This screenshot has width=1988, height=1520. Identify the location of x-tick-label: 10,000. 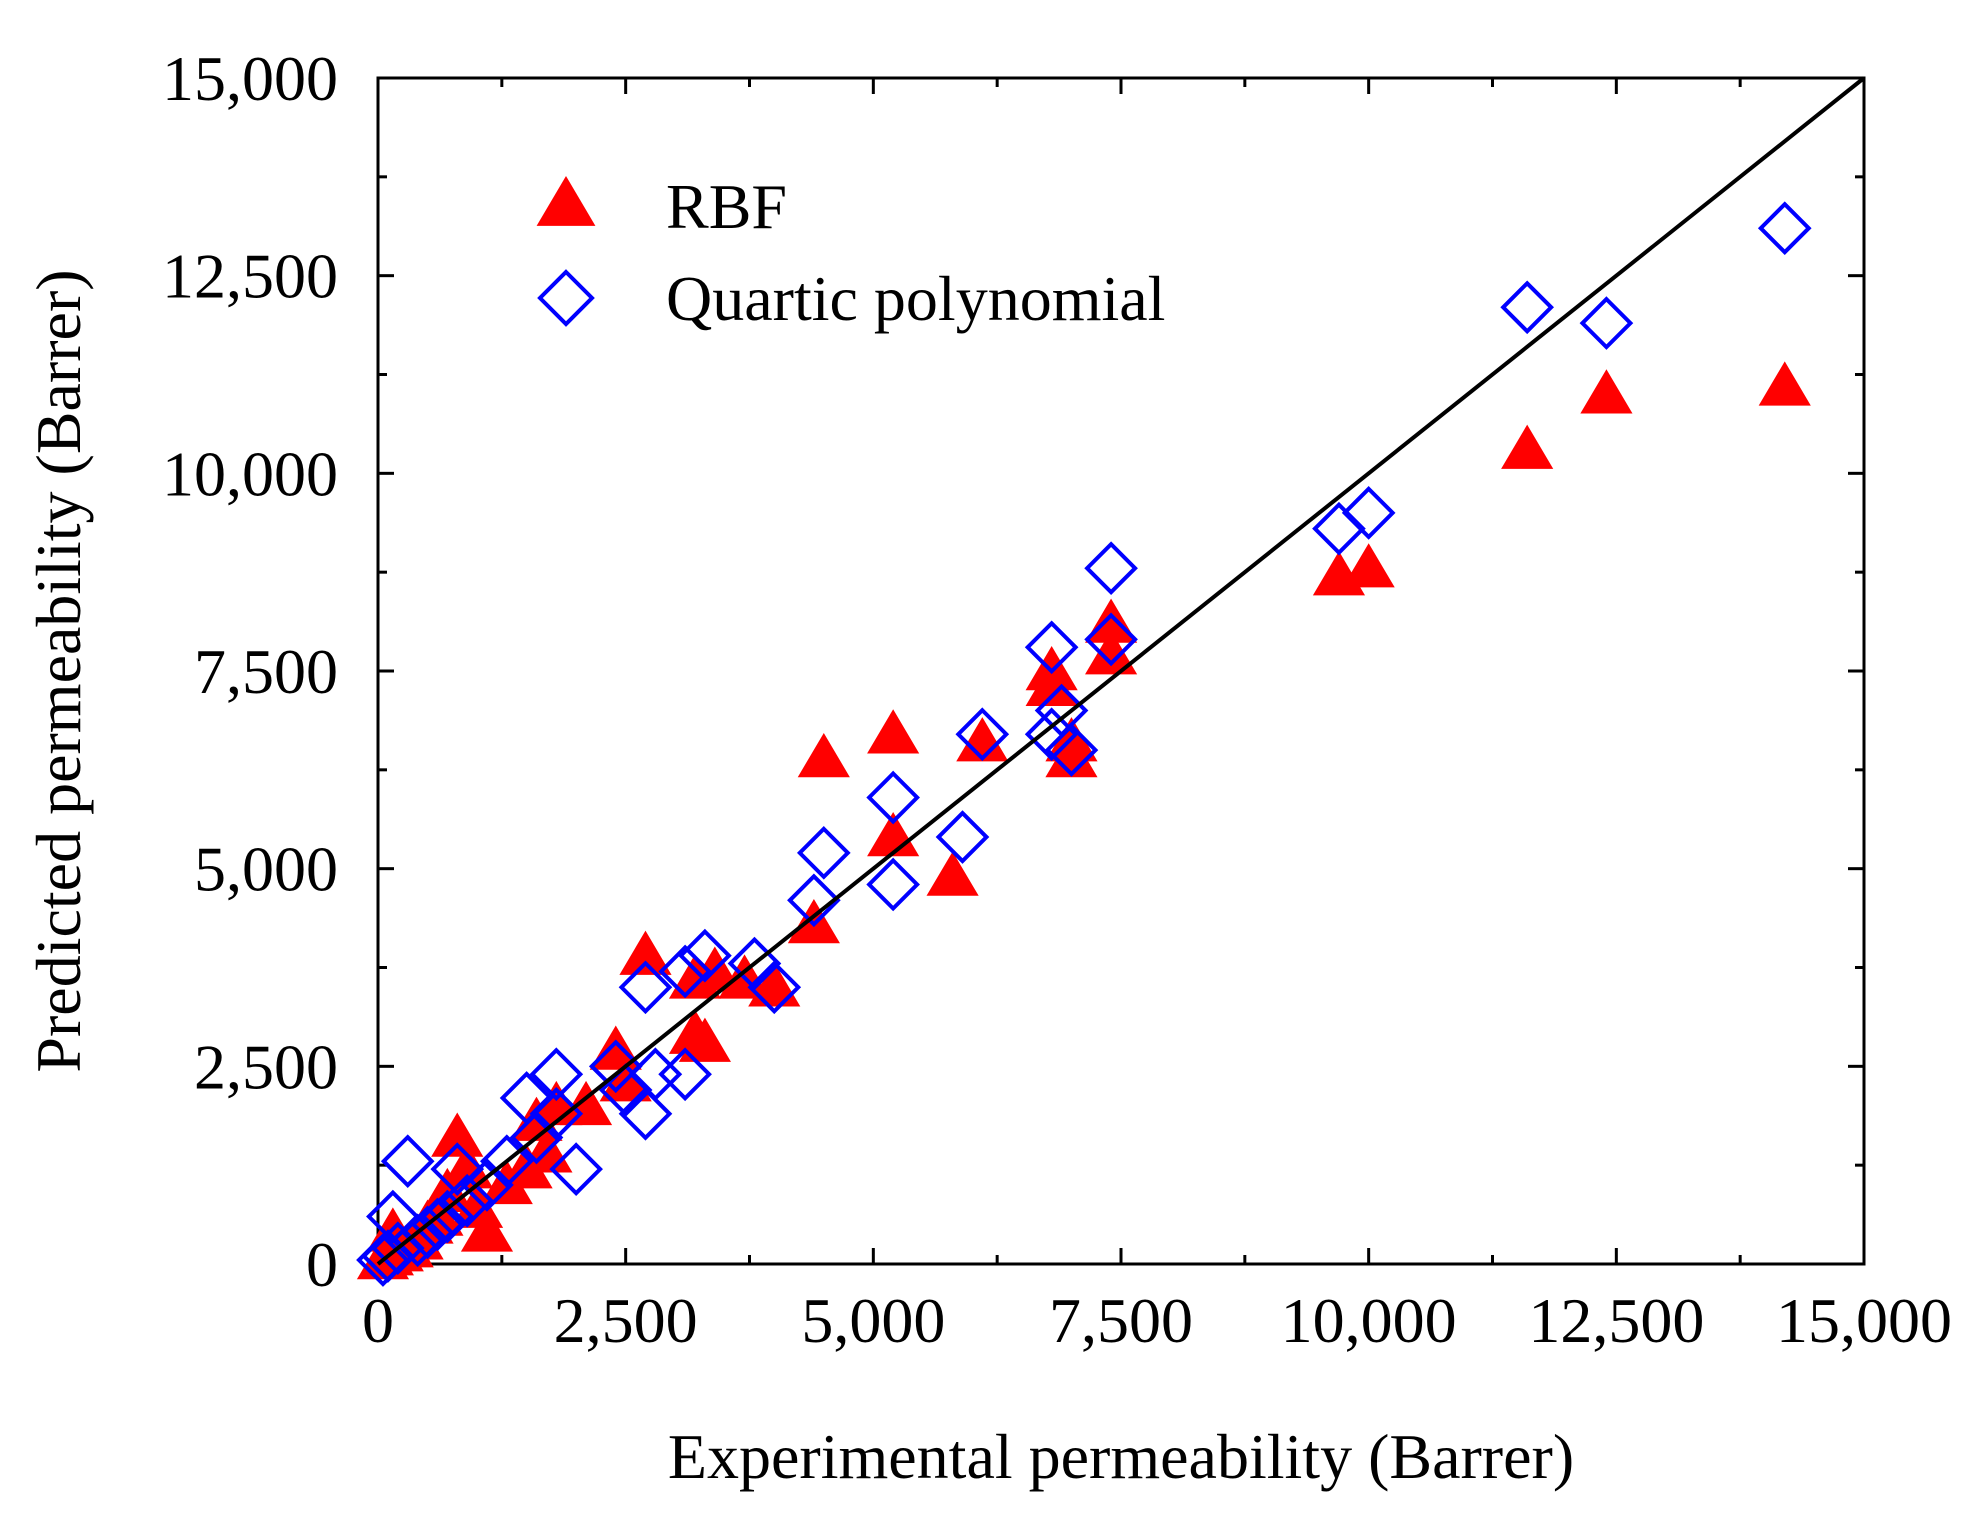
(1369, 1320).